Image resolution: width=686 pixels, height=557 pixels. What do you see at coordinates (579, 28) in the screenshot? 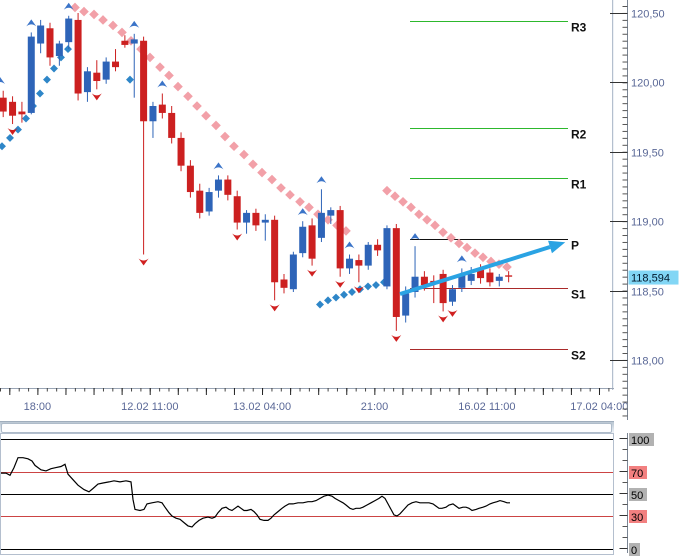
I see `pivot-label-R3: R3` at bounding box center [579, 28].